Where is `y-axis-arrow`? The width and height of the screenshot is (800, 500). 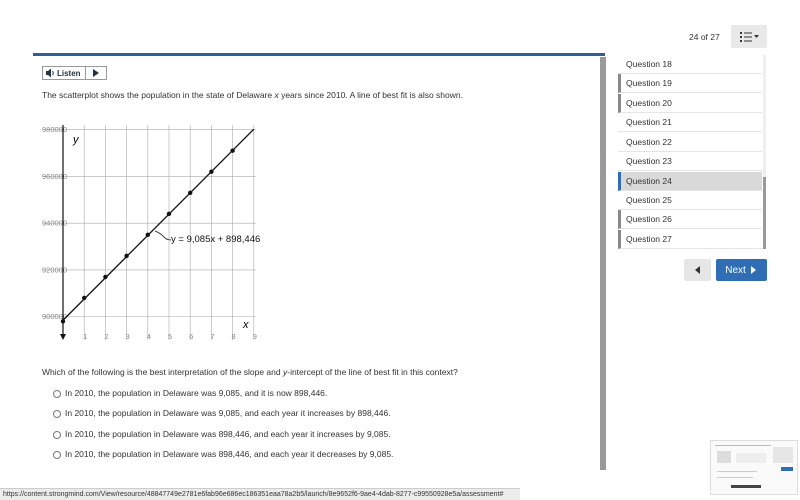
y-axis-arrow is located at coordinates (63, 337).